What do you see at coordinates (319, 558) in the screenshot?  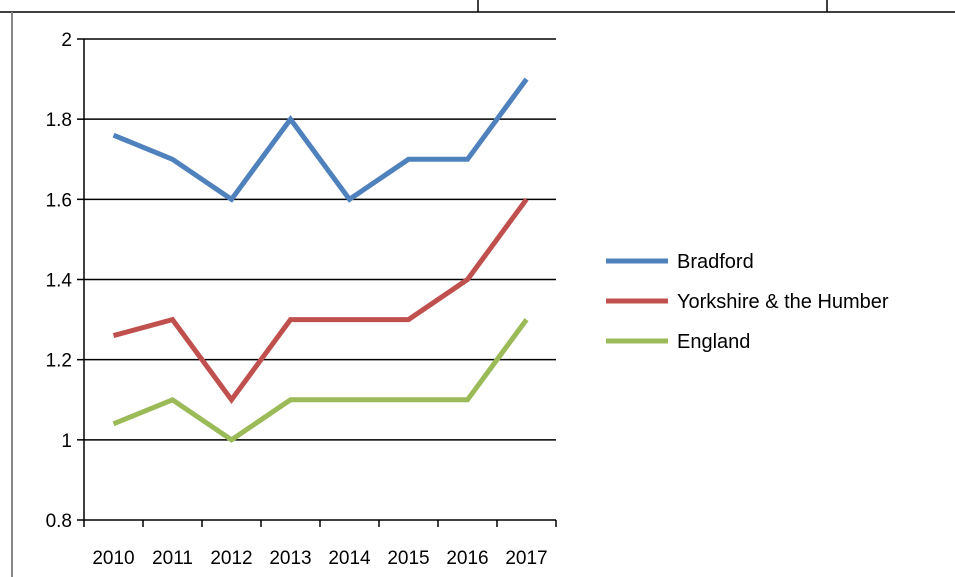 I see `x-tick-labels: 2010 2011 2012 2013 2014 2015 2016 2017` at bounding box center [319, 558].